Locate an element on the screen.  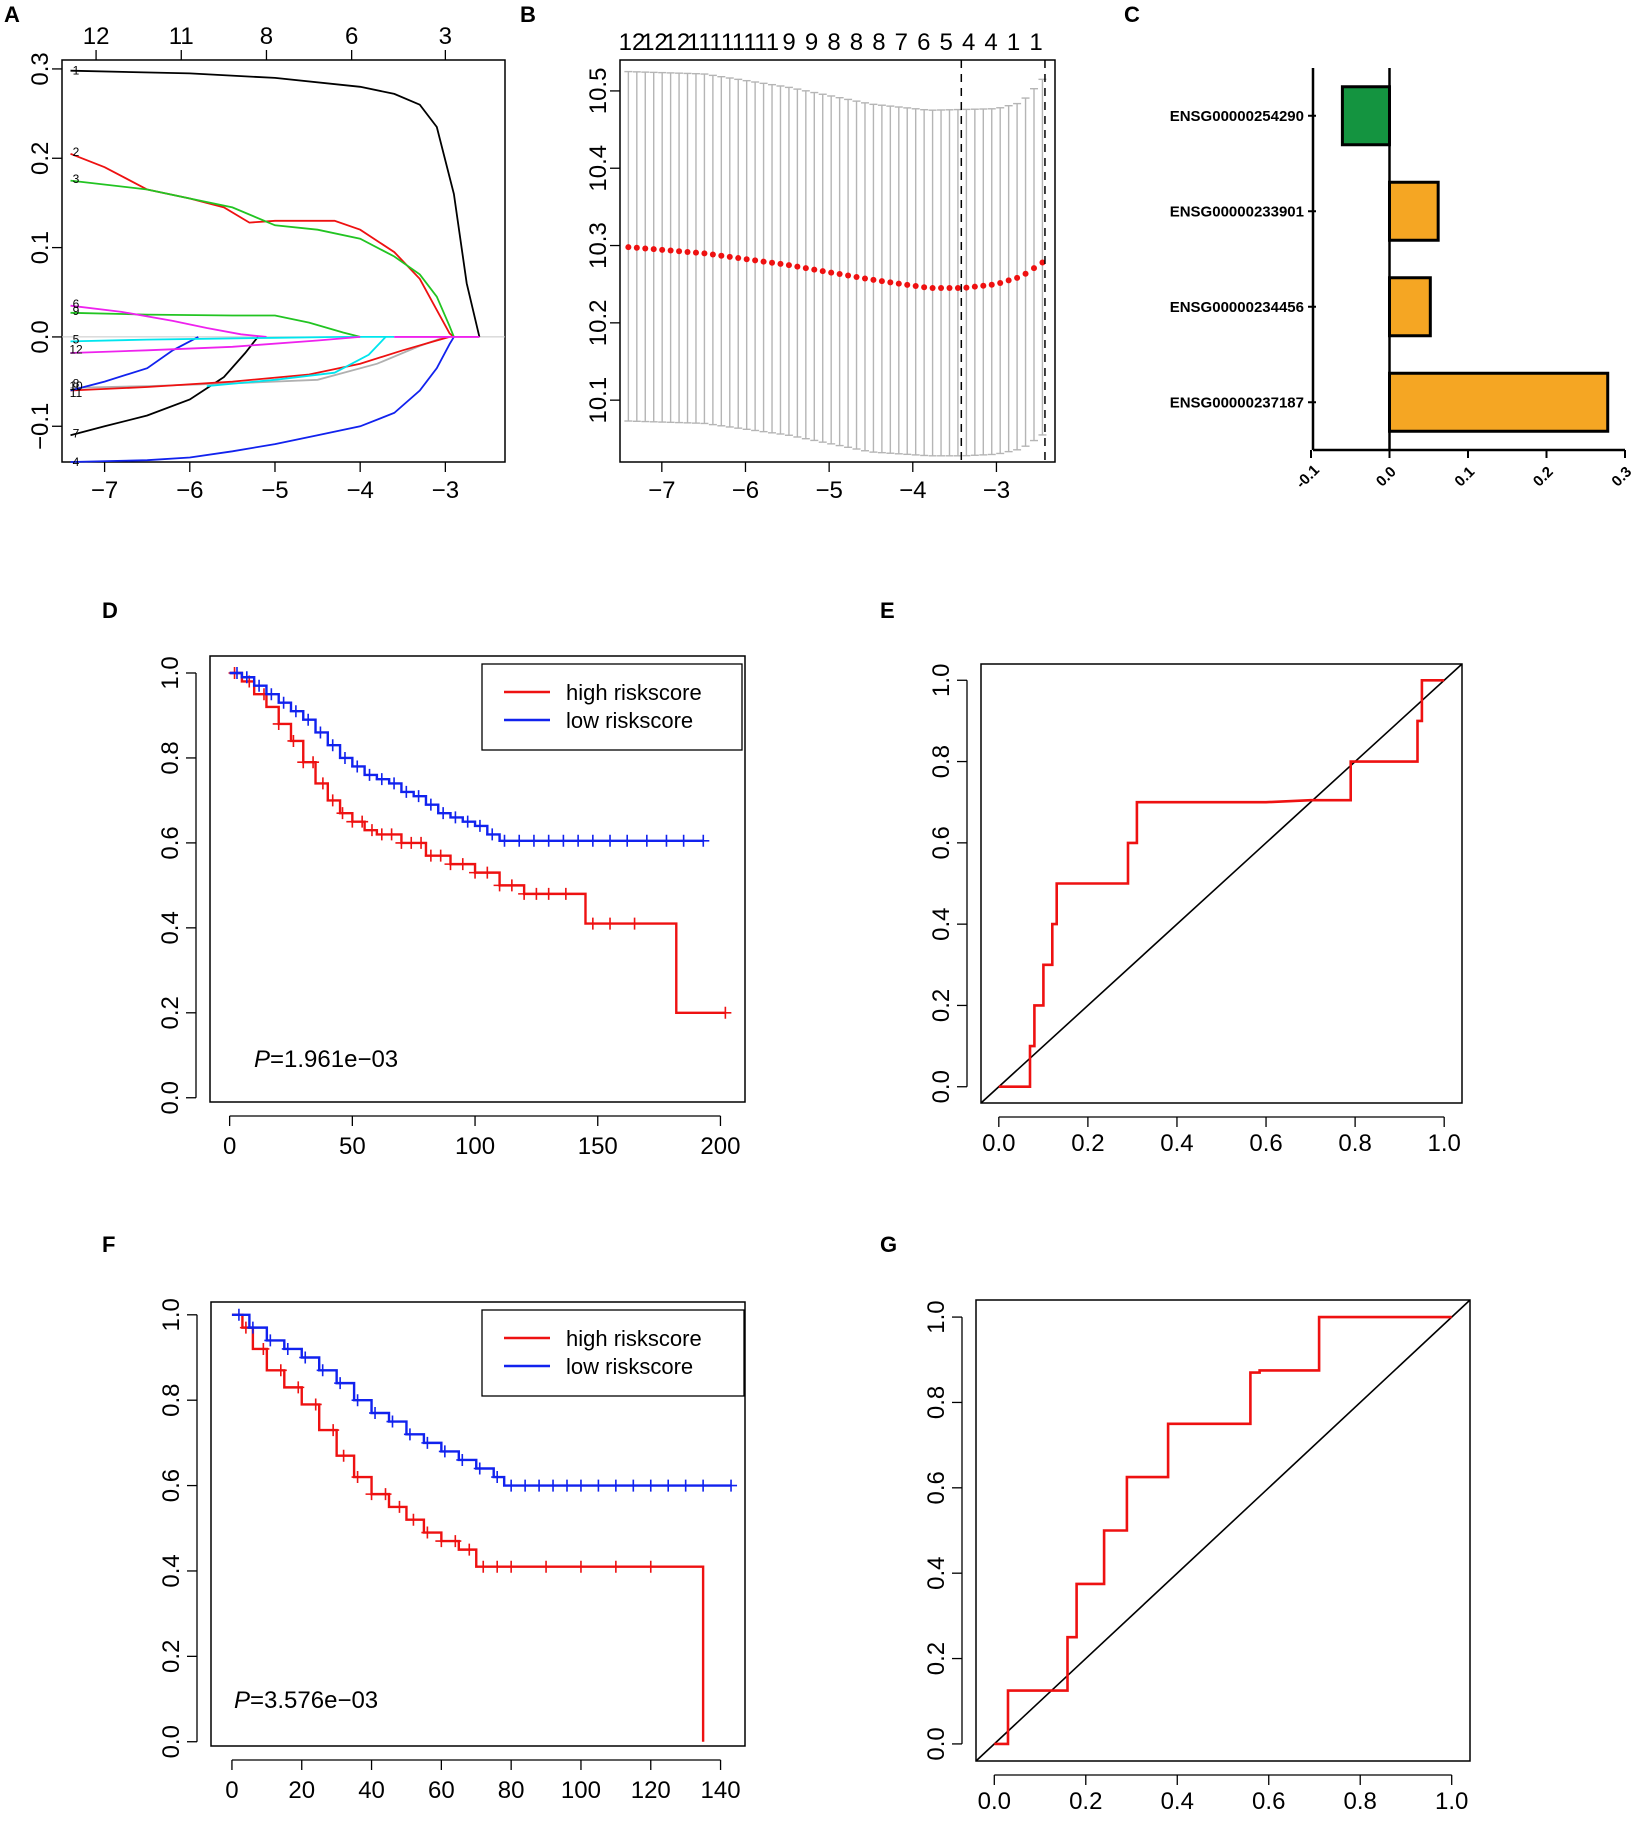
bar-ENSG00000233901 is located at coordinates (1414, 211).